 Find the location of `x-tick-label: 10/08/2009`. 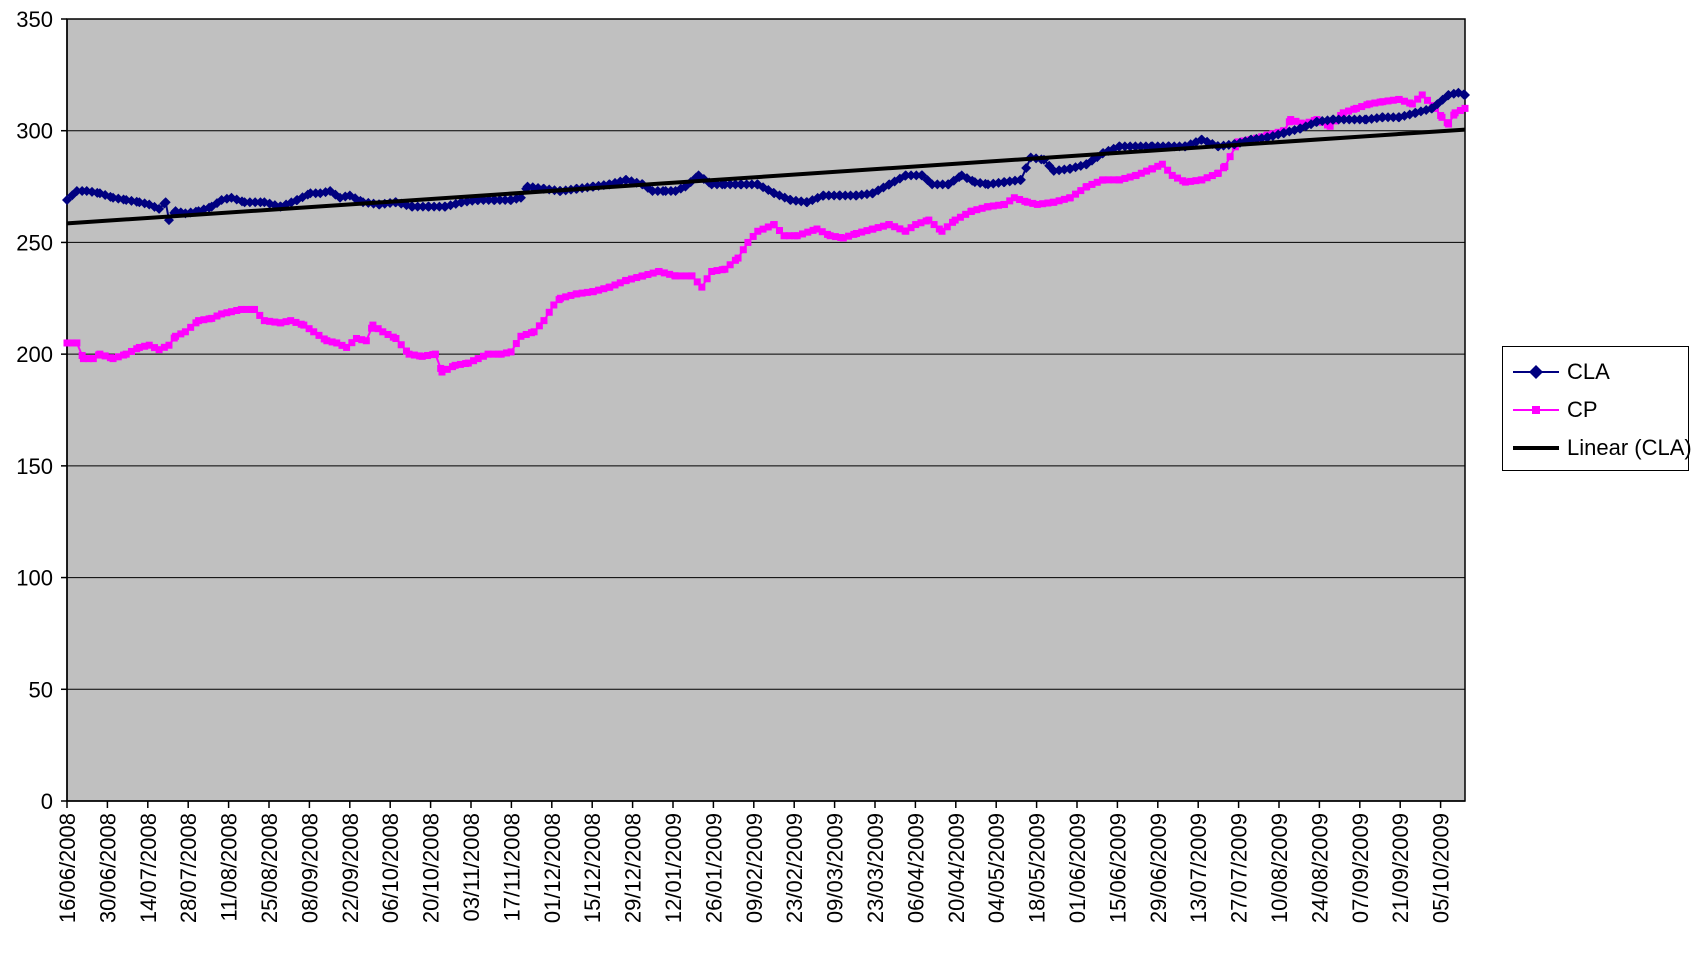

x-tick-label: 10/08/2009 is located at coordinates (1279, 868).